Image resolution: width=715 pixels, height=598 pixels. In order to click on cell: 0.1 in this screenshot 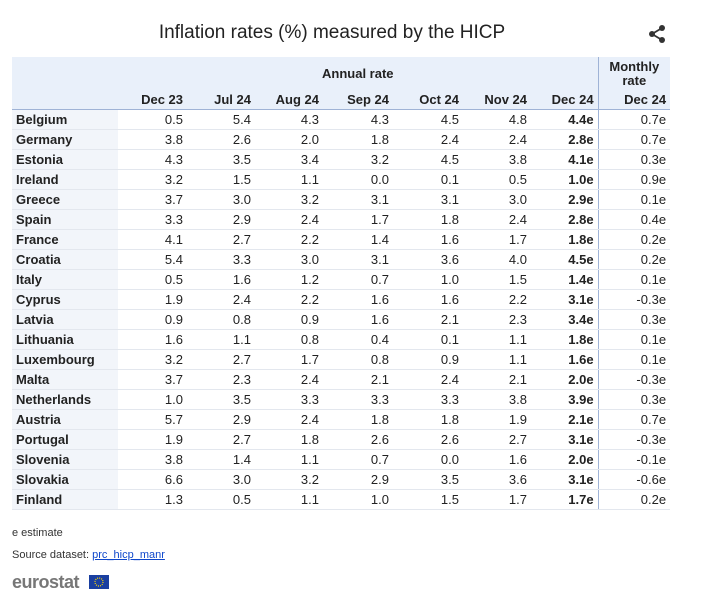, I will do `click(428, 179)`.